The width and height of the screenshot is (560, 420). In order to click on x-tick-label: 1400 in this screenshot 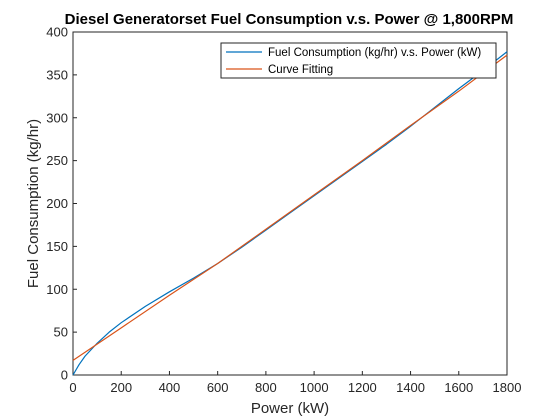, I will do `click(410, 387)`.